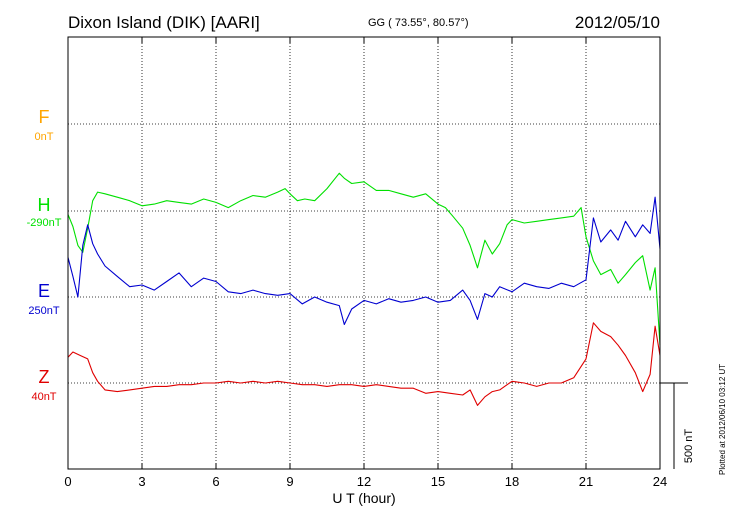  Describe the element at coordinates (617, 22) in the screenshot. I see `date-label: 2012/05/10` at that location.